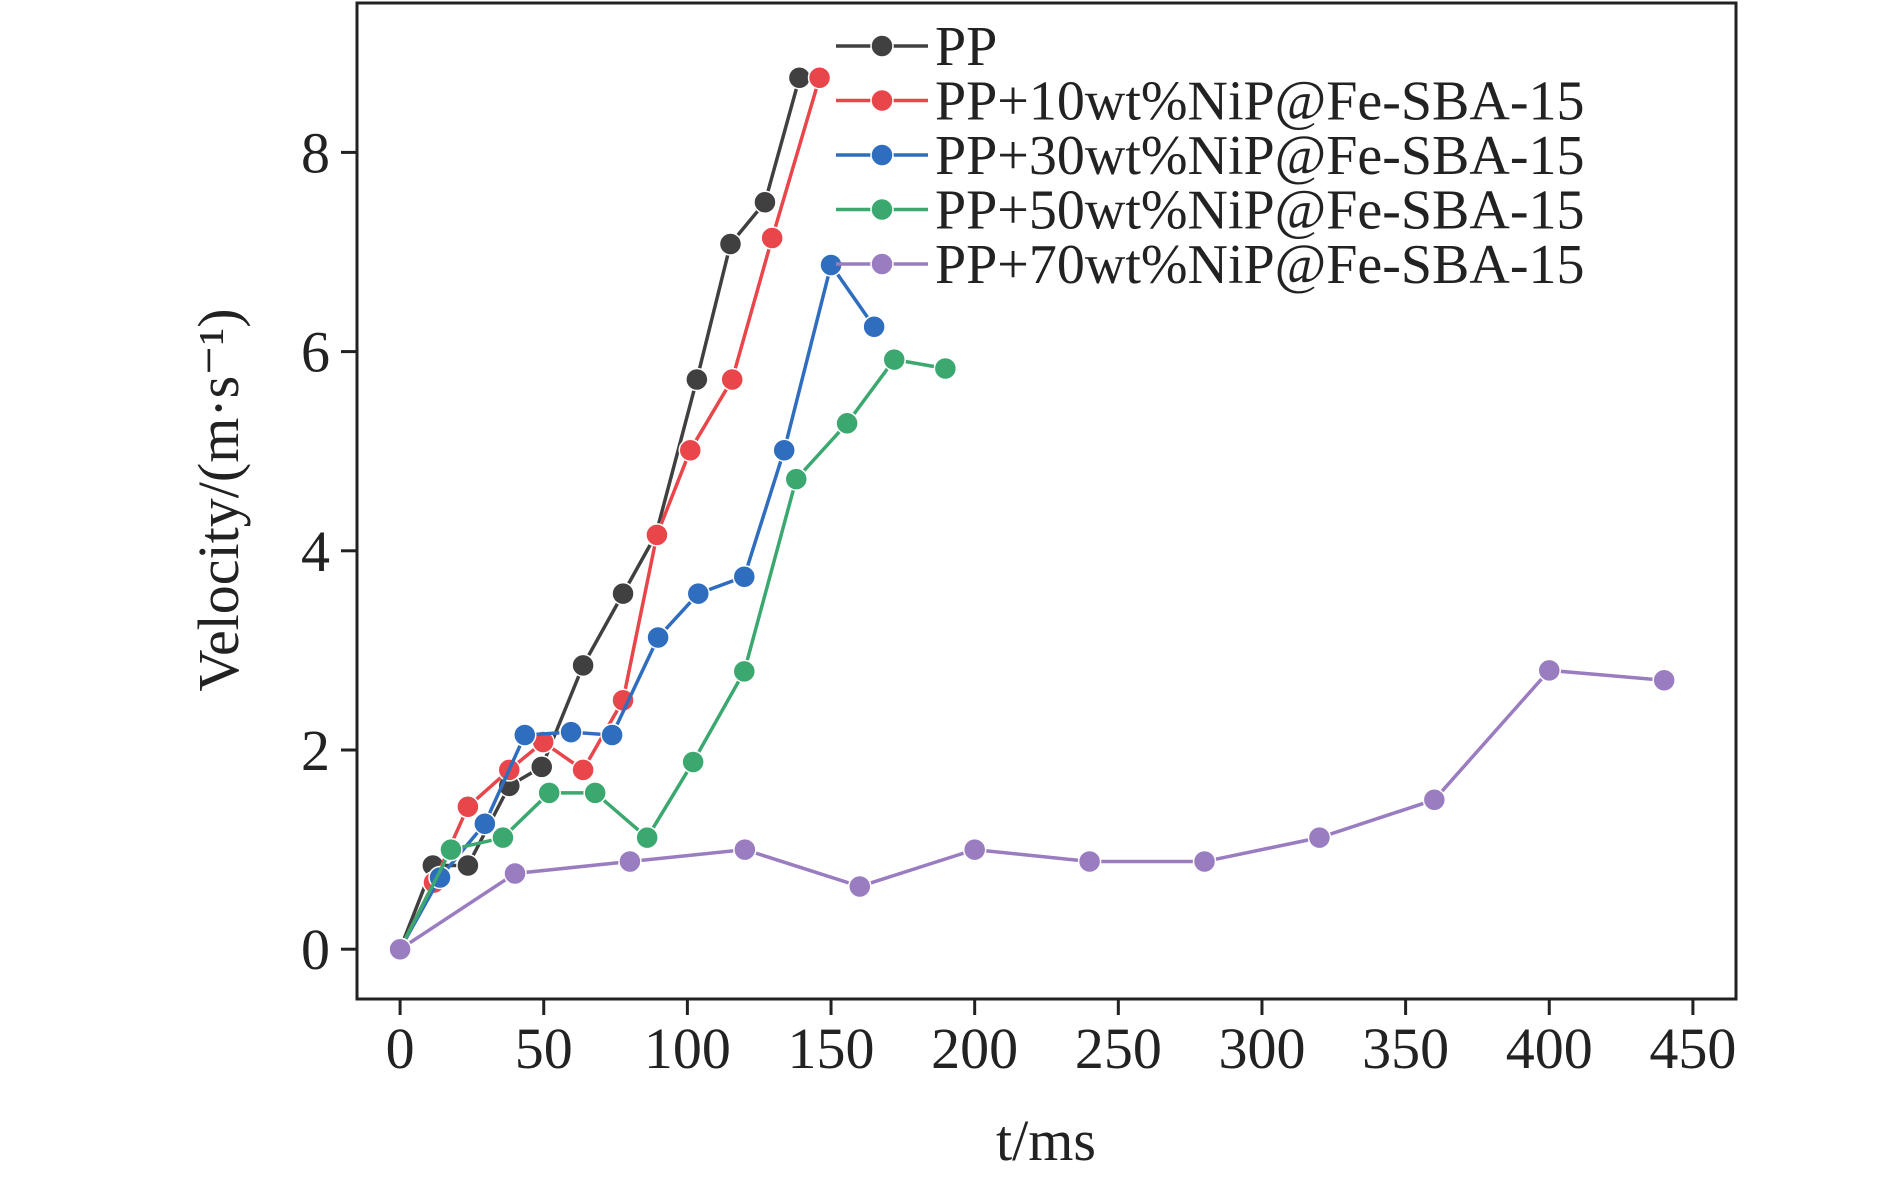 The image size is (1890, 1185). Describe the element at coordinates (687, 1048) in the screenshot. I see `x-tick-label: 100` at that location.